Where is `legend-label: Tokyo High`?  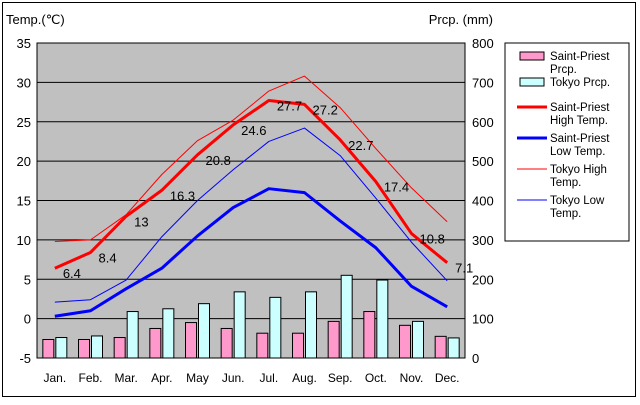 legend-label: Tokyo High is located at coordinates (578, 170).